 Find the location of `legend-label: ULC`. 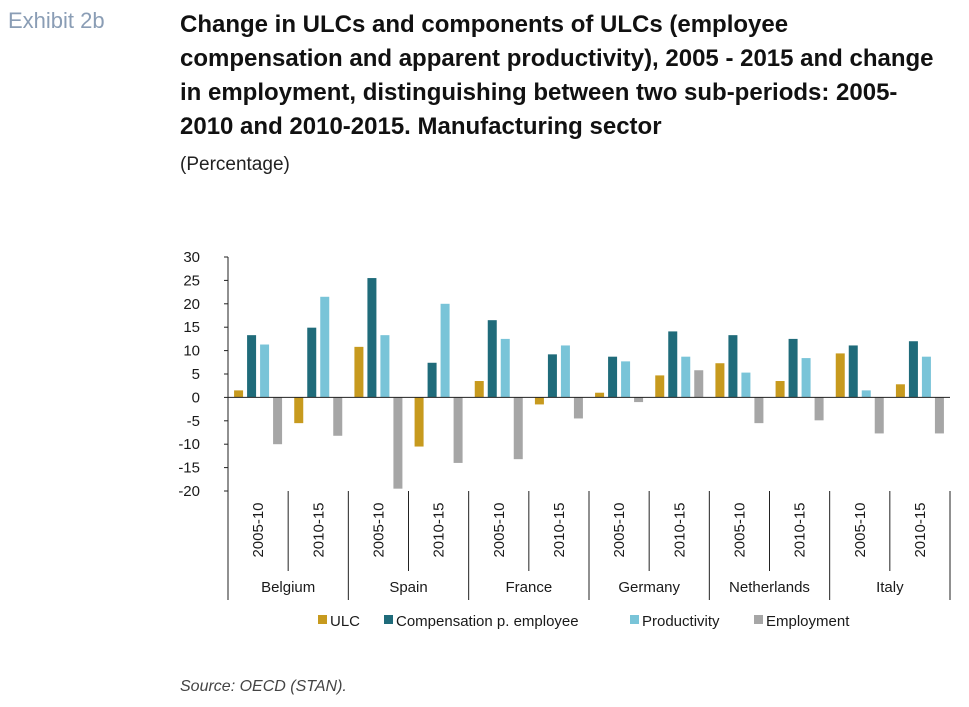

legend-label: ULC is located at coordinates (345, 621).